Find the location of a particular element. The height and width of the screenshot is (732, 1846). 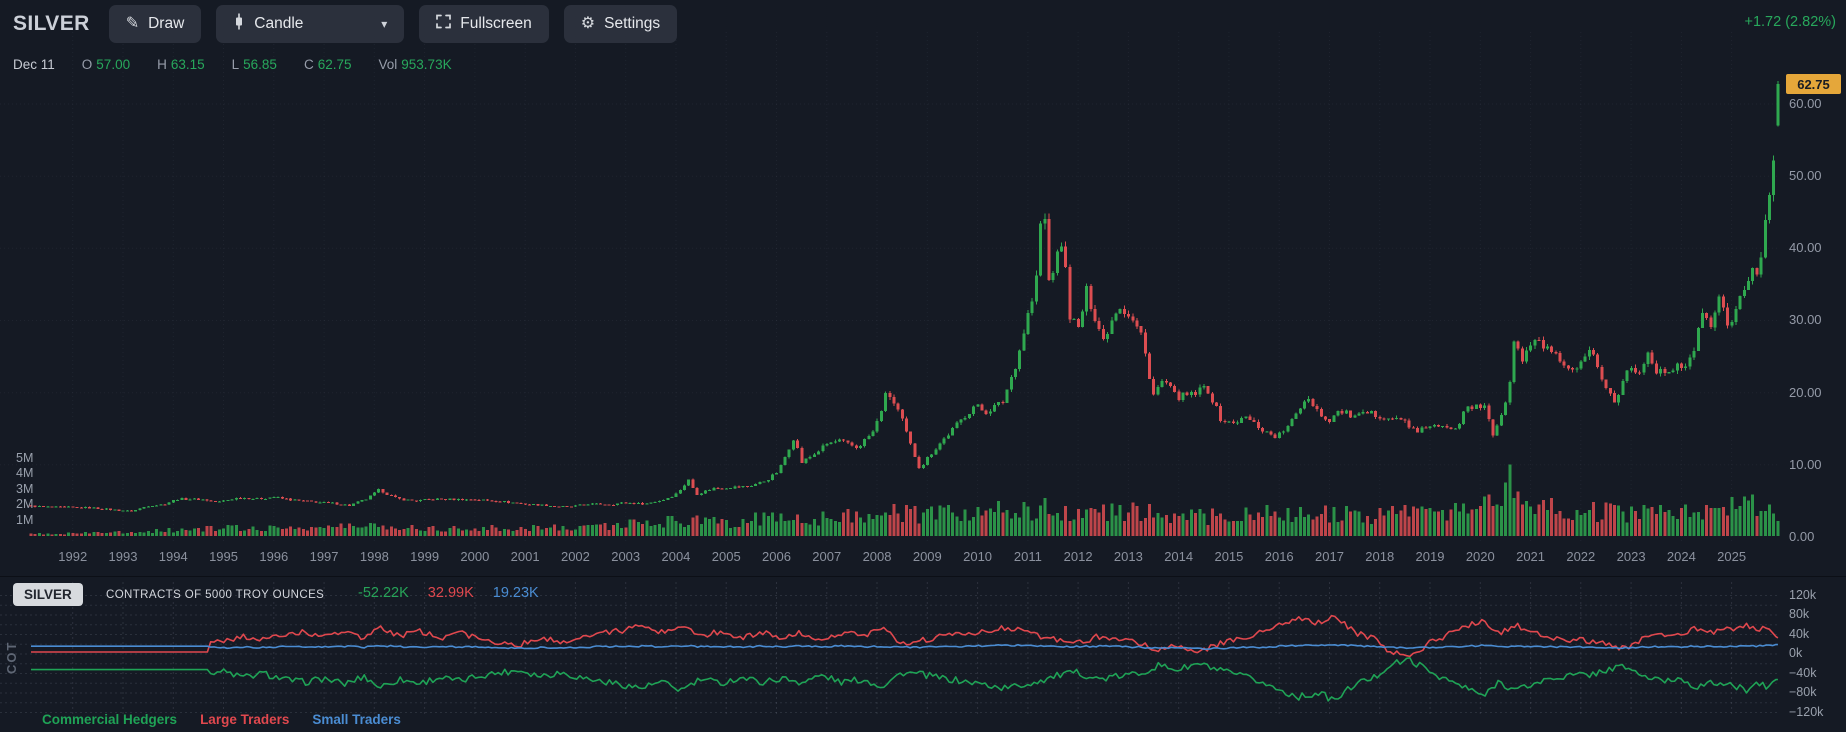

ohlc-field-vol: Vol 953.73K is located at coordinates (415, 64).